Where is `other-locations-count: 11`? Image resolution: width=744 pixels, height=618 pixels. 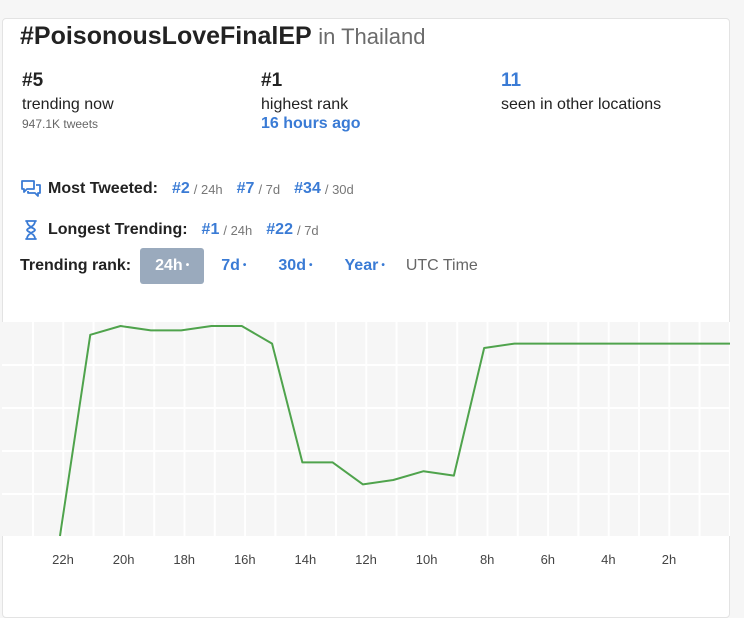
other-locations-count: 11 is located at coordinates (511, 80).